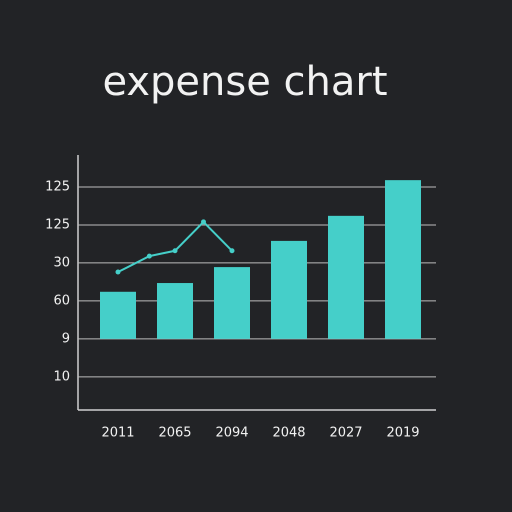 Image resolution: width=512 pixels, height=512 pixels. I want to click on x-tick-label: 2065, so click(174, 433).